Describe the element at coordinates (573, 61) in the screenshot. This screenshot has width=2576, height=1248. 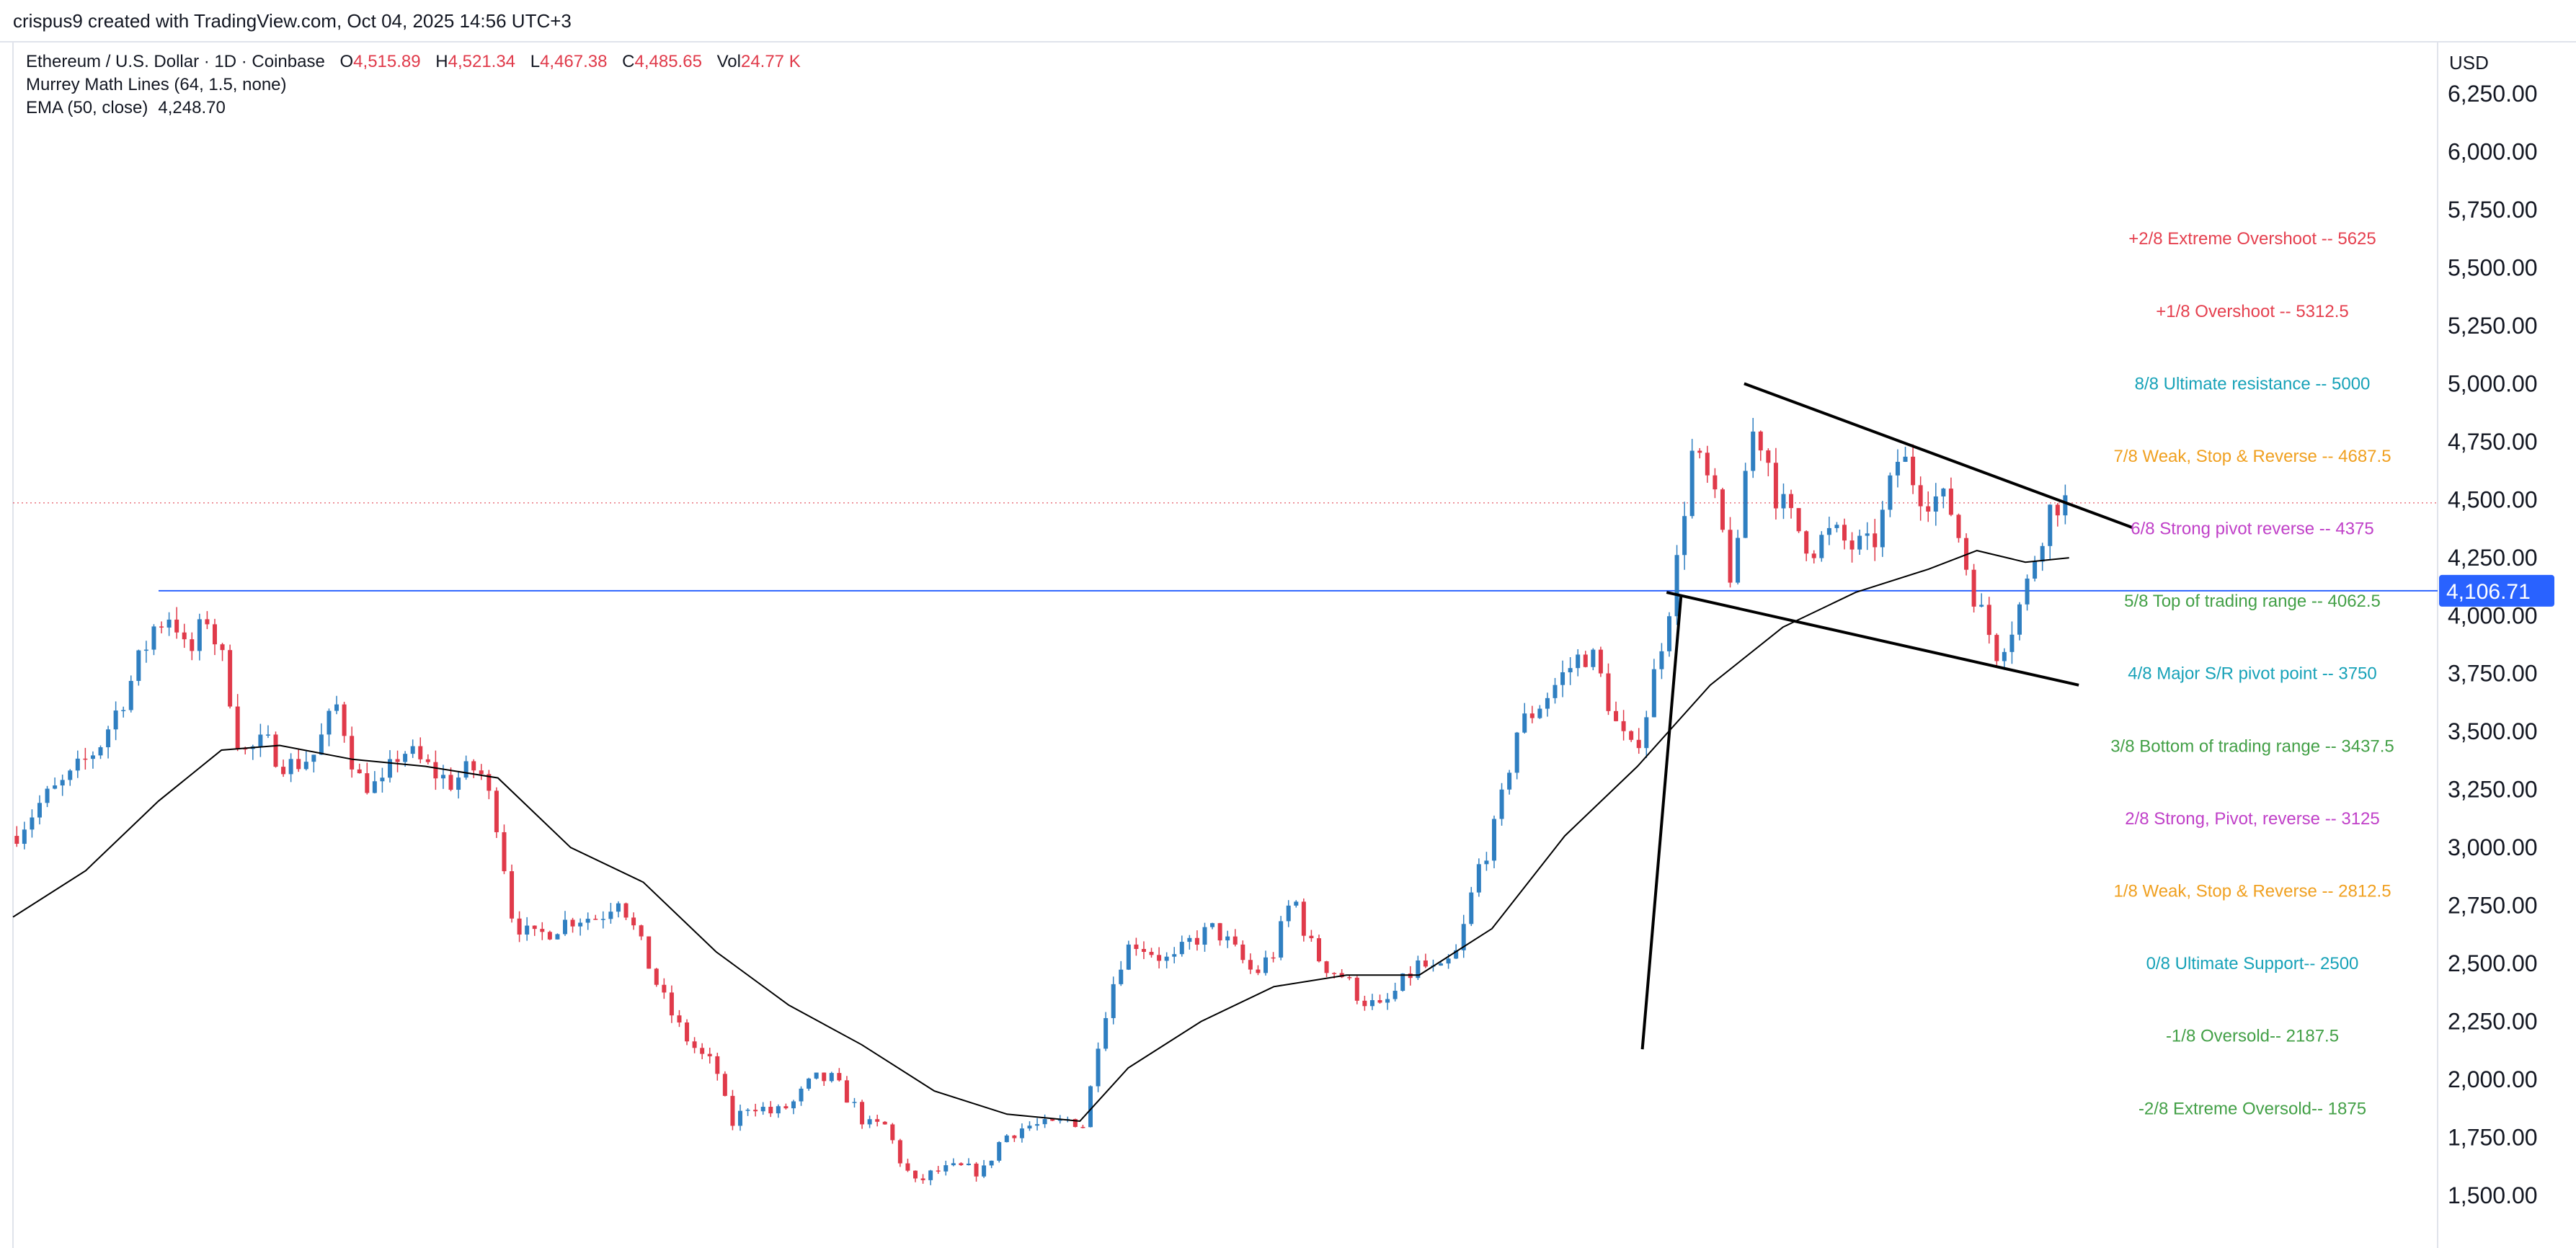
I see `legend-low: 4,467.38` at that location.